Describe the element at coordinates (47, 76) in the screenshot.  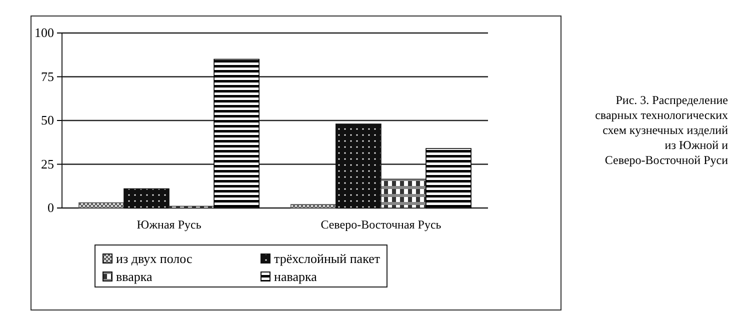
I see `y-tick-label: 75` at that location.